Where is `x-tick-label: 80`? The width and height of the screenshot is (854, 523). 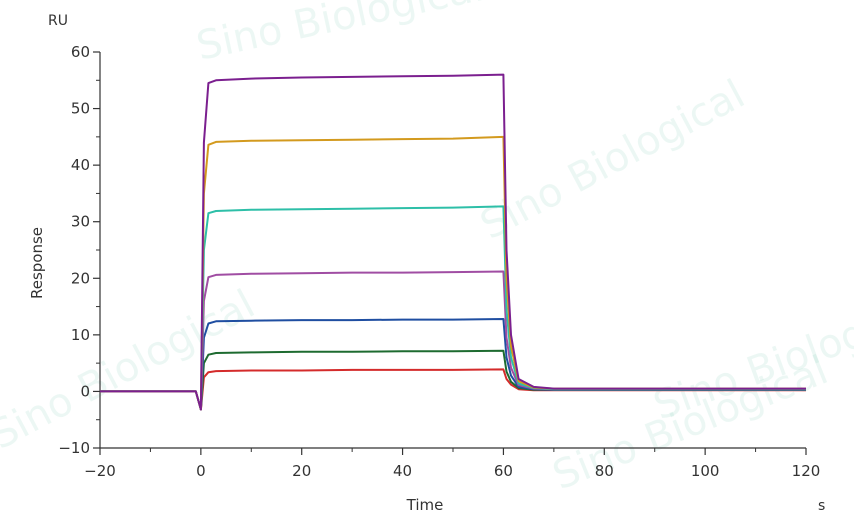
x-tick-label: 80 is located at coordinates (604, 471).